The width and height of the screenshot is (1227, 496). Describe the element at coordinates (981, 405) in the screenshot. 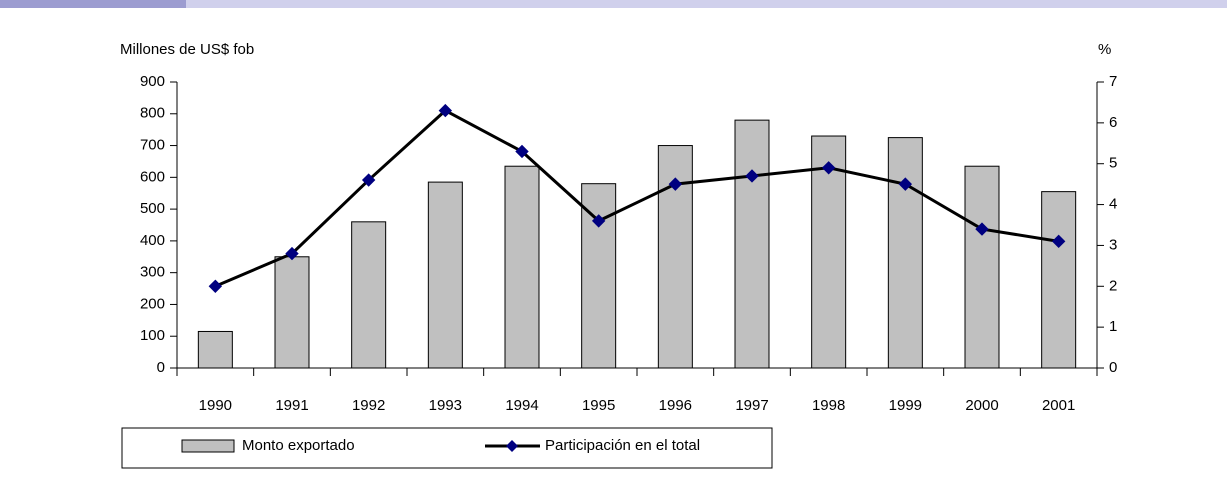

I see `x-tick-label: 2000` at that location.